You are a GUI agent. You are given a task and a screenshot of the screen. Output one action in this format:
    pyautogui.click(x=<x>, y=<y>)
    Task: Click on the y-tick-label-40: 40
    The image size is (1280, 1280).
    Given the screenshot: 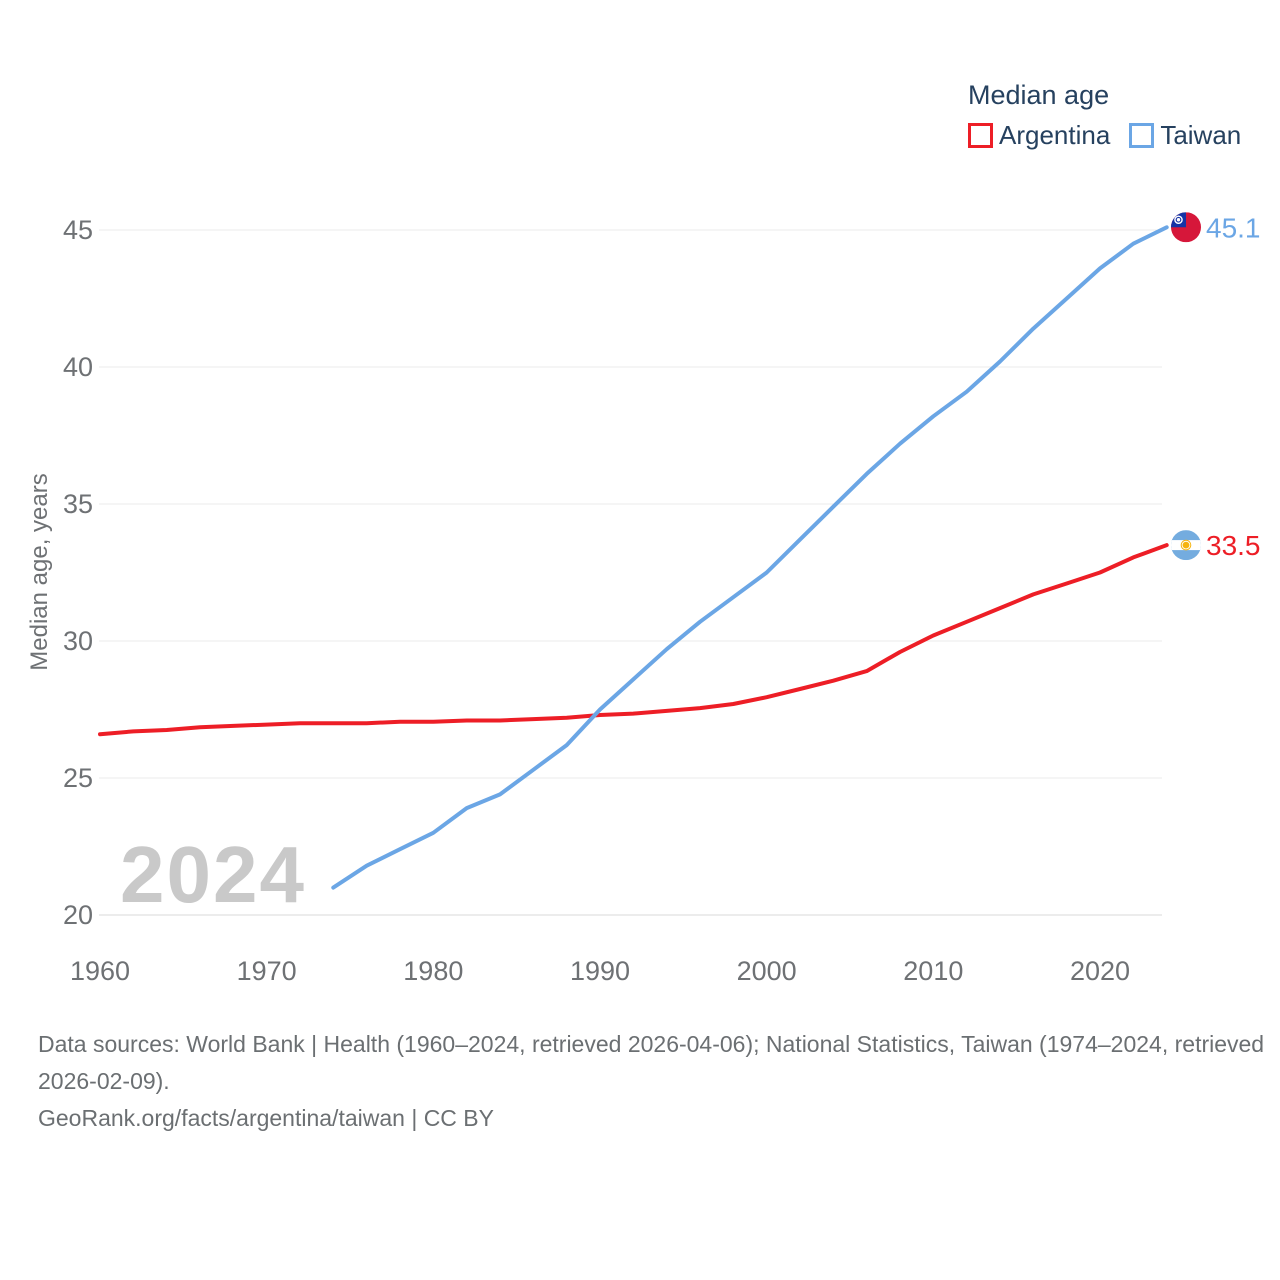 What is the action you would take?
    pyautogui.click(x=78, y=367)
    